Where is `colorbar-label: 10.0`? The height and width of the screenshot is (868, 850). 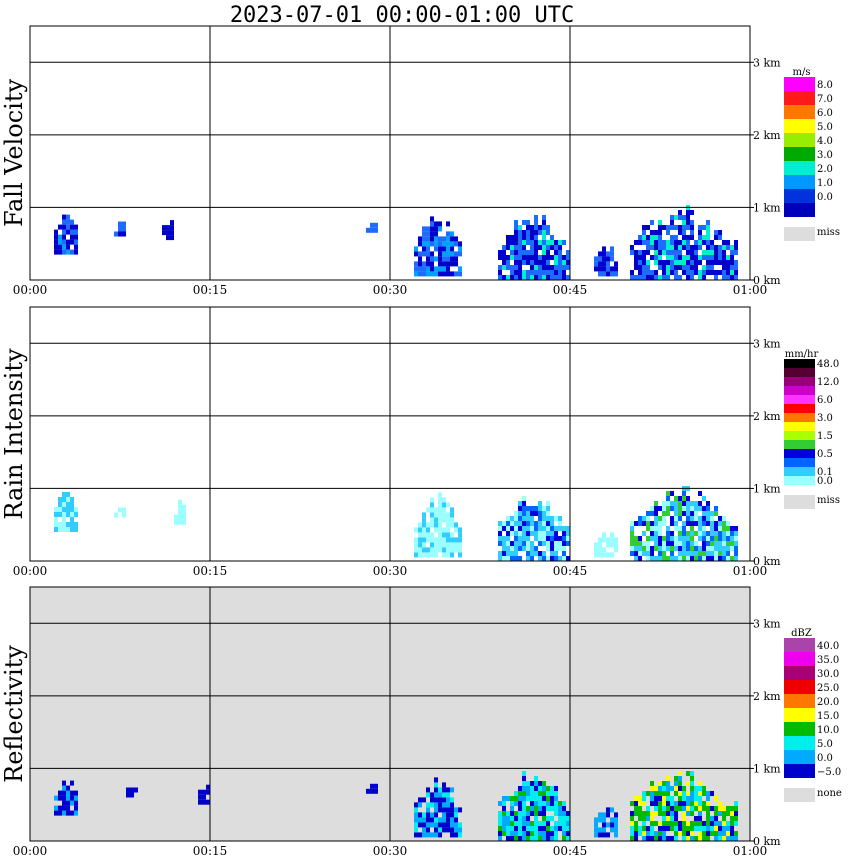 colorbar-label: 10.0 is located at coordinates (828, 730).